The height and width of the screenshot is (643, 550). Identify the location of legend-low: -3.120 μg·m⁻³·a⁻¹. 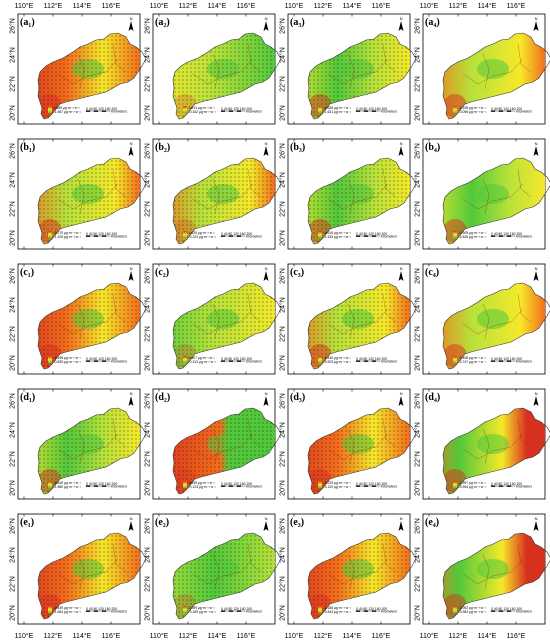
(338, 487).